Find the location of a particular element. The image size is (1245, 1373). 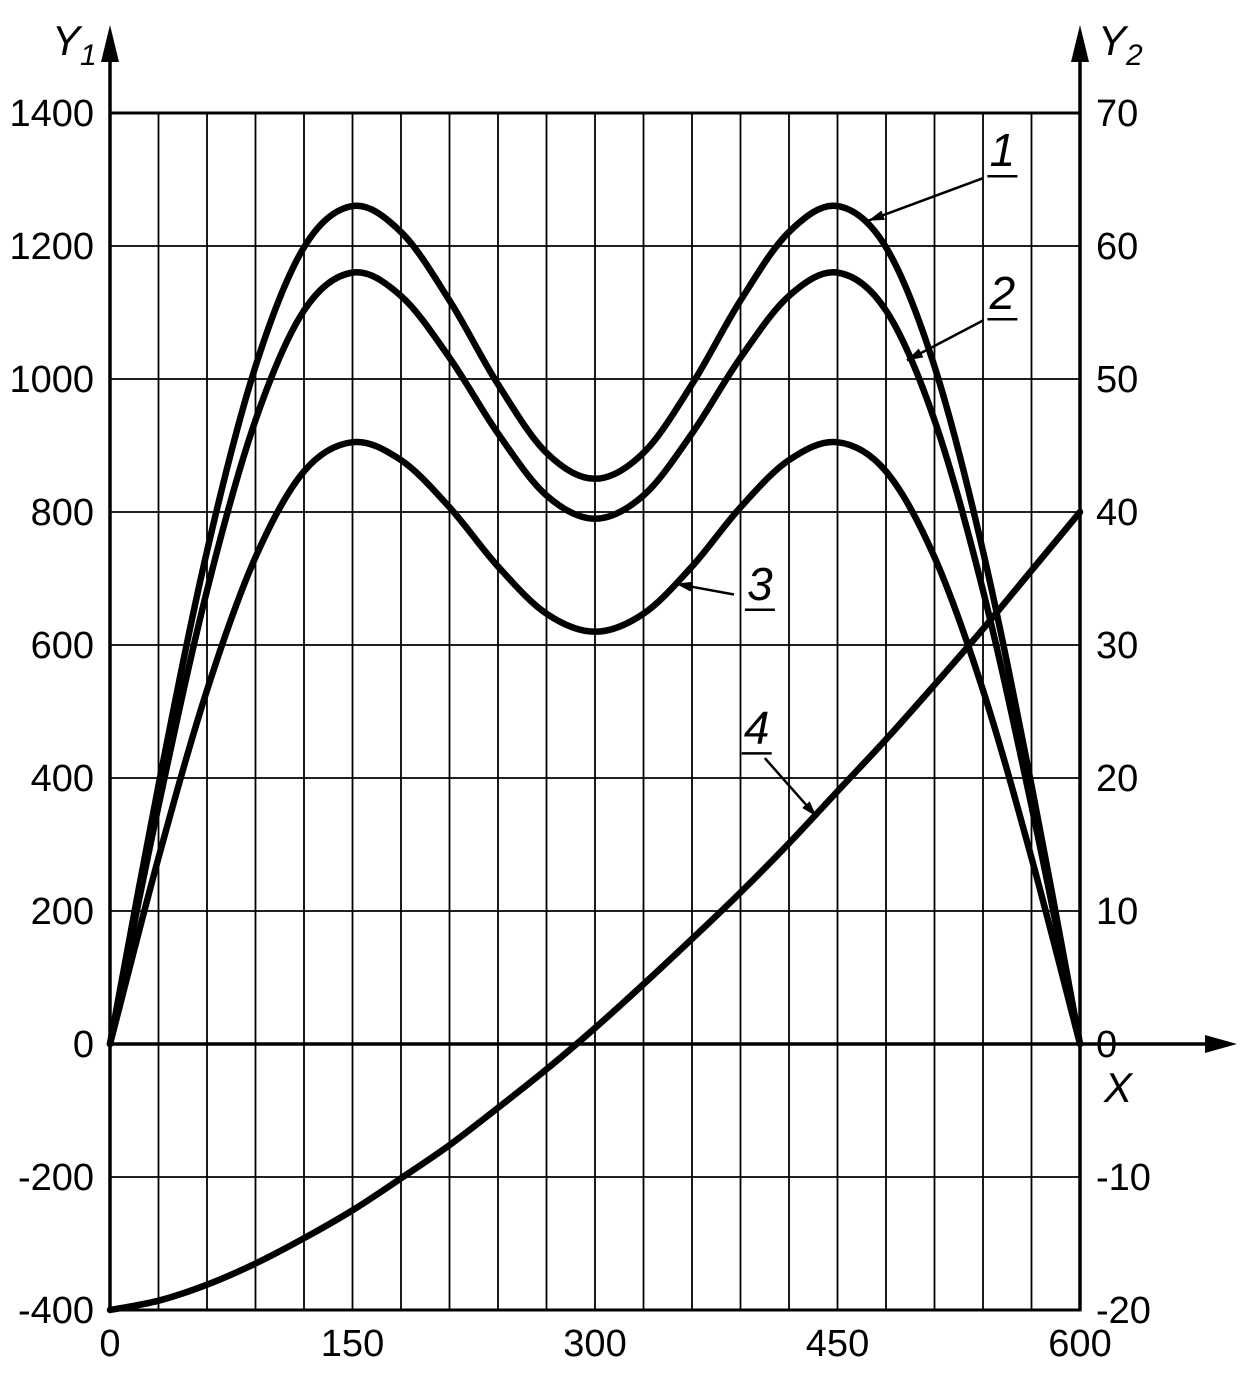

y1-tick-label: 1000 is located at coordinates (51, 380).